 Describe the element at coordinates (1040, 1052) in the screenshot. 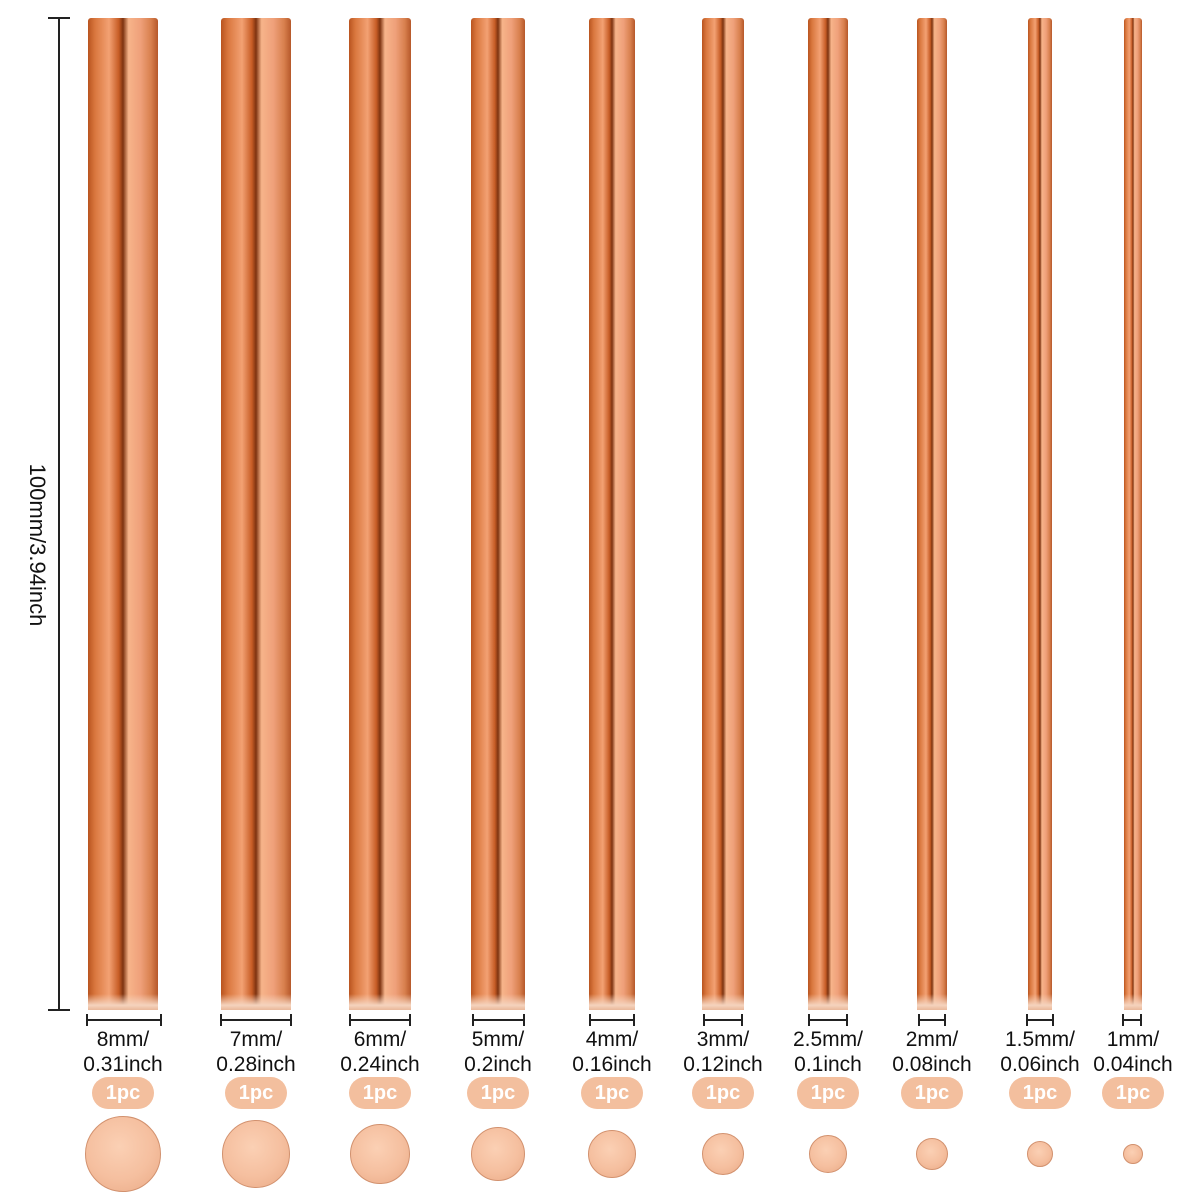

I see `diameter-label: 1.5mm/0.06inch` at that location.